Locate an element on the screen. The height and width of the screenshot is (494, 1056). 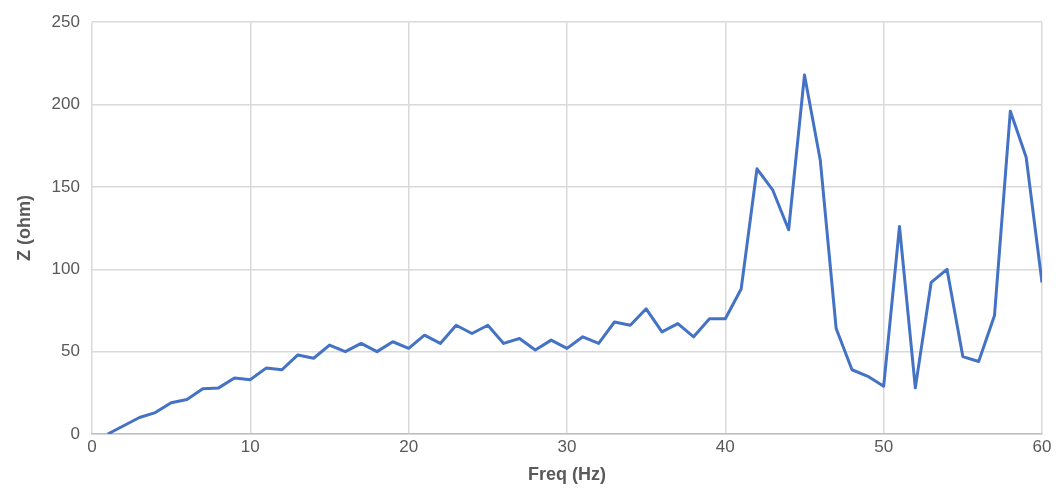
x-tick-label: 0 is located at coordinates (92, 446).